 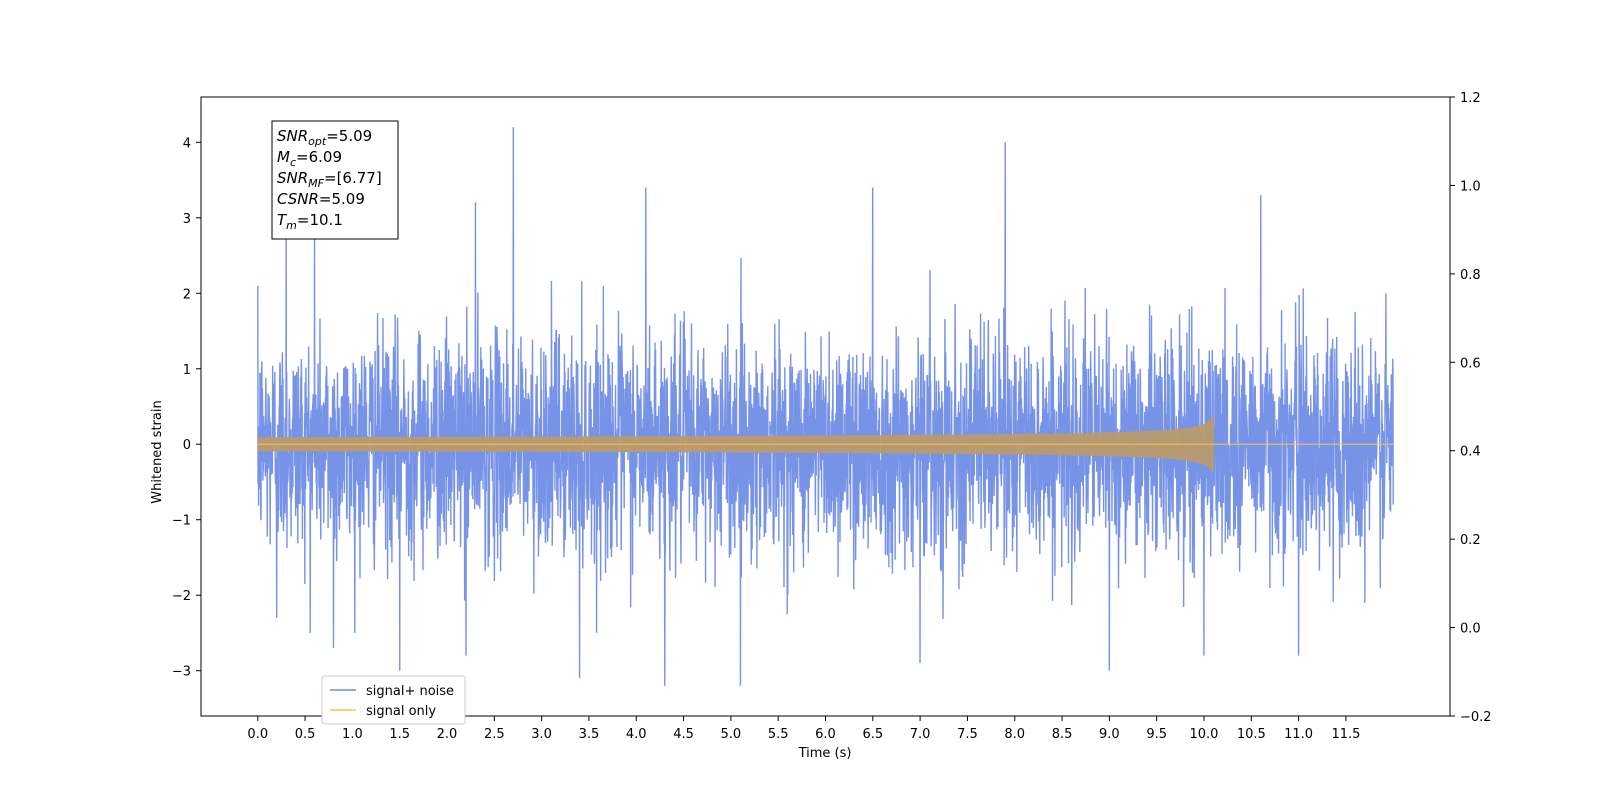 What do you see at coordinates (778, 734) in the screenshot?
I see `x-tick-label: 5.5` at bounding box center [778, 734].